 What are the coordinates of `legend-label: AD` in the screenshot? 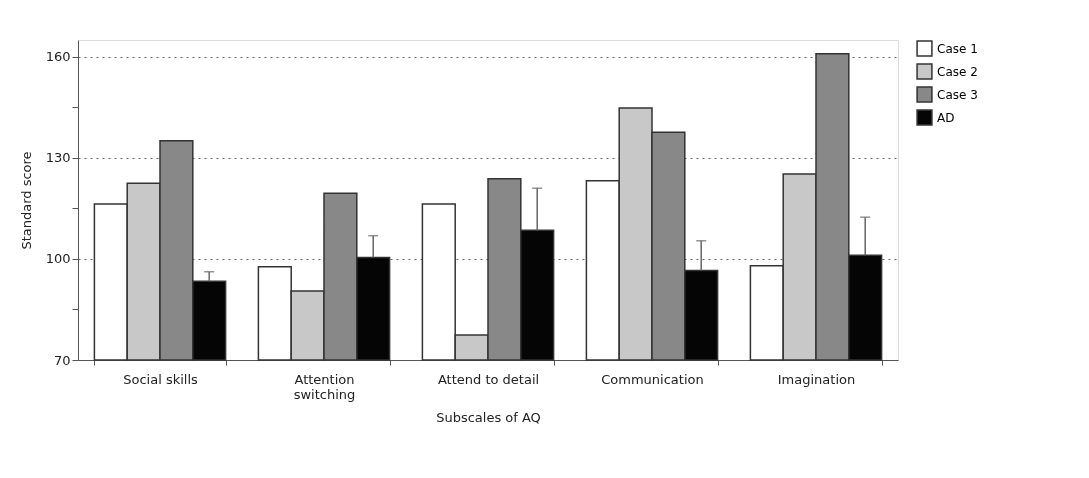 It's located at (946, 117).